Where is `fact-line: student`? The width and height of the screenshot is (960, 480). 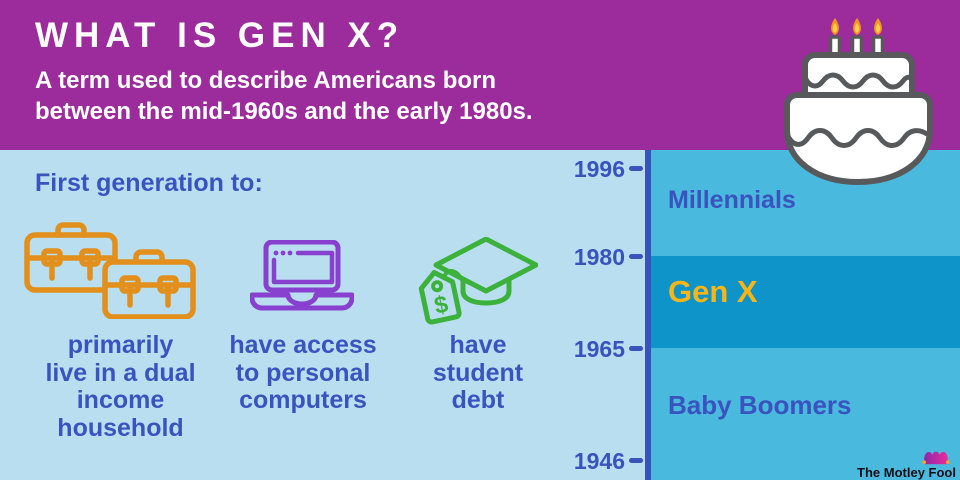
fact-line: student is located at coordinates (478, 372).